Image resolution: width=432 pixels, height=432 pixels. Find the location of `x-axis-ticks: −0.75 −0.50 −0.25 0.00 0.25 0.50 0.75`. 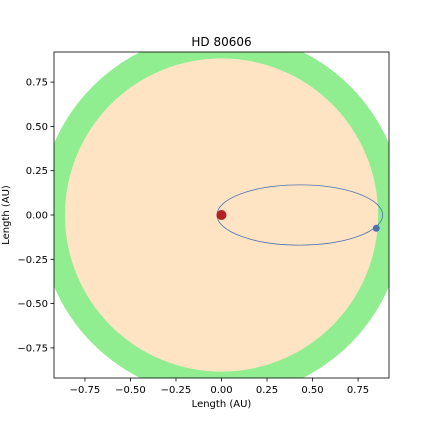

x-axis-ticks: −0.75 −0.50 −0.25 0.00 0.25 0.50 0.75 is located at coordinates (219, 387).